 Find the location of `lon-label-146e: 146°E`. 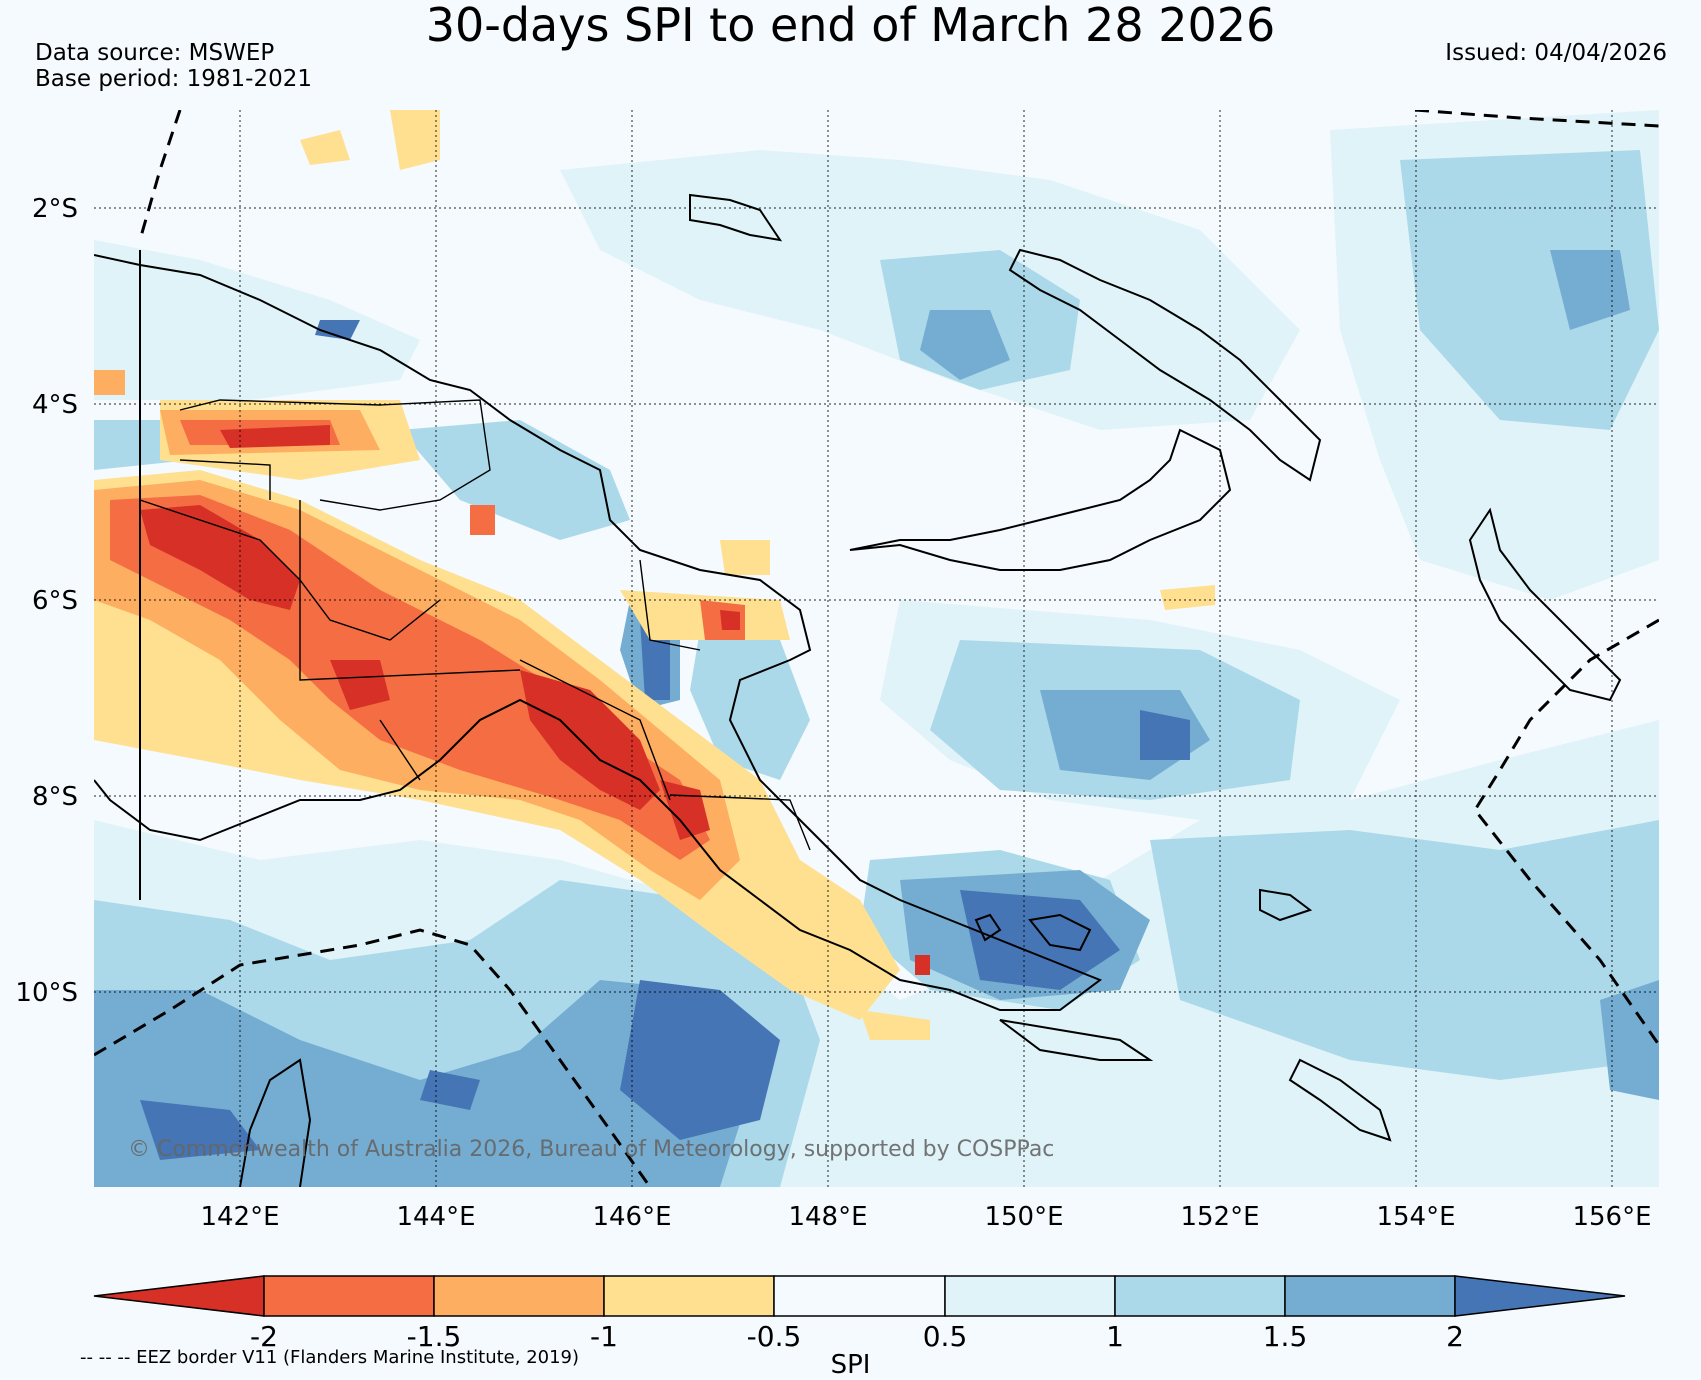

lon-label-146e: 146°E is located at coordinates (631, 1217).